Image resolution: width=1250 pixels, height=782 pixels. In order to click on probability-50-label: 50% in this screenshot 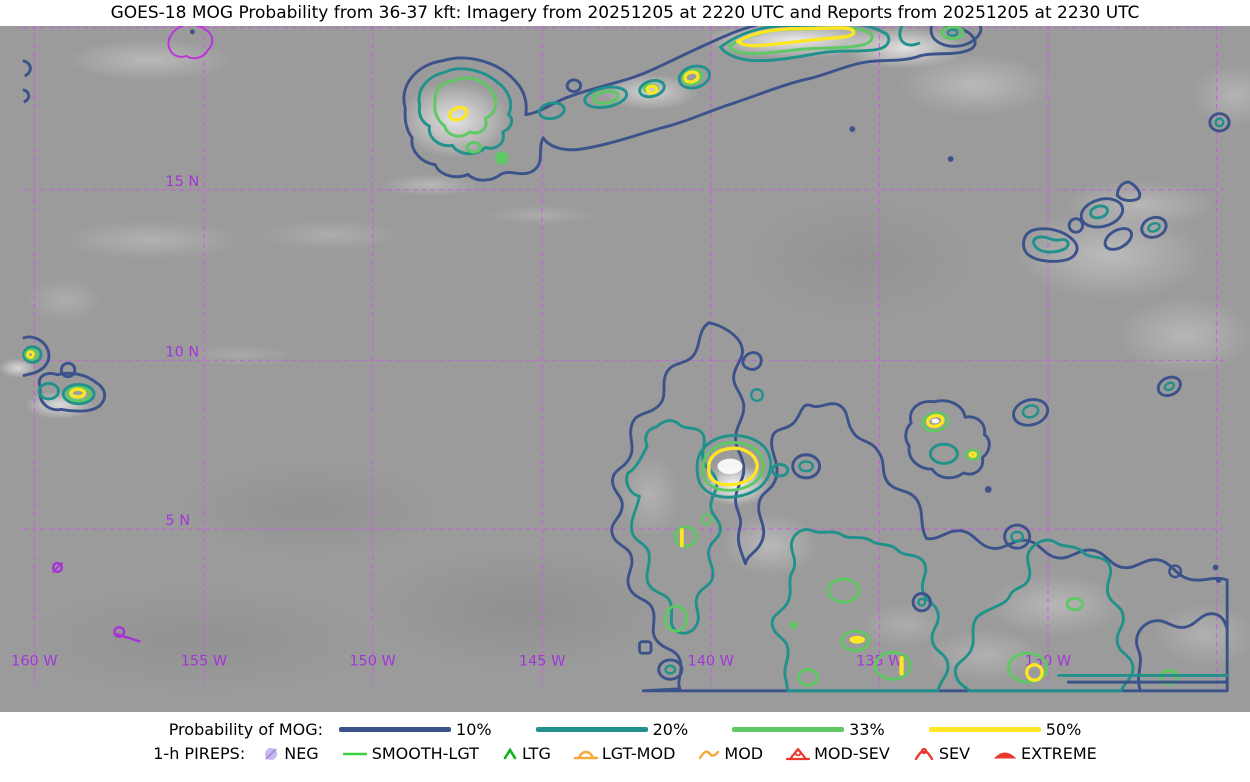, I will do `click(1063, 729)`.